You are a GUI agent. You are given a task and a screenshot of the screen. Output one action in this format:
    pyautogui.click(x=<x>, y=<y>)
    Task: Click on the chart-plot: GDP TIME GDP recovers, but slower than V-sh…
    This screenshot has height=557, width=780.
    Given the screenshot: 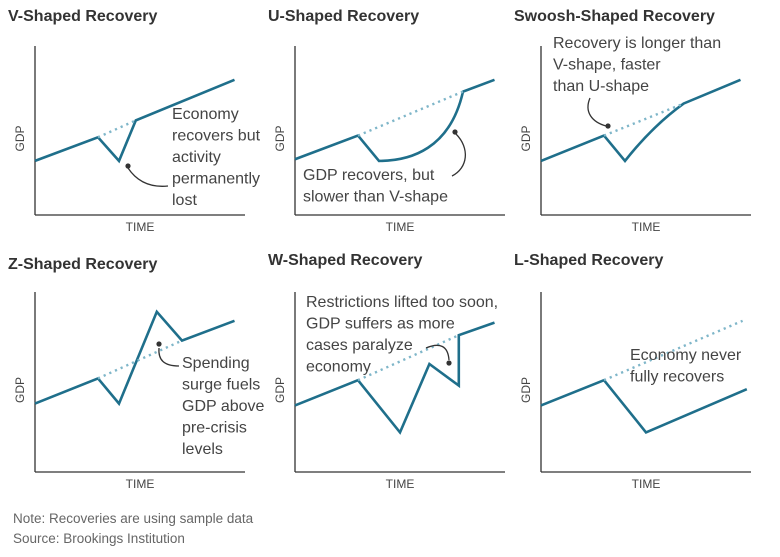 What is the action you would take?
    pyautogui.click(x=389, y=140)
    